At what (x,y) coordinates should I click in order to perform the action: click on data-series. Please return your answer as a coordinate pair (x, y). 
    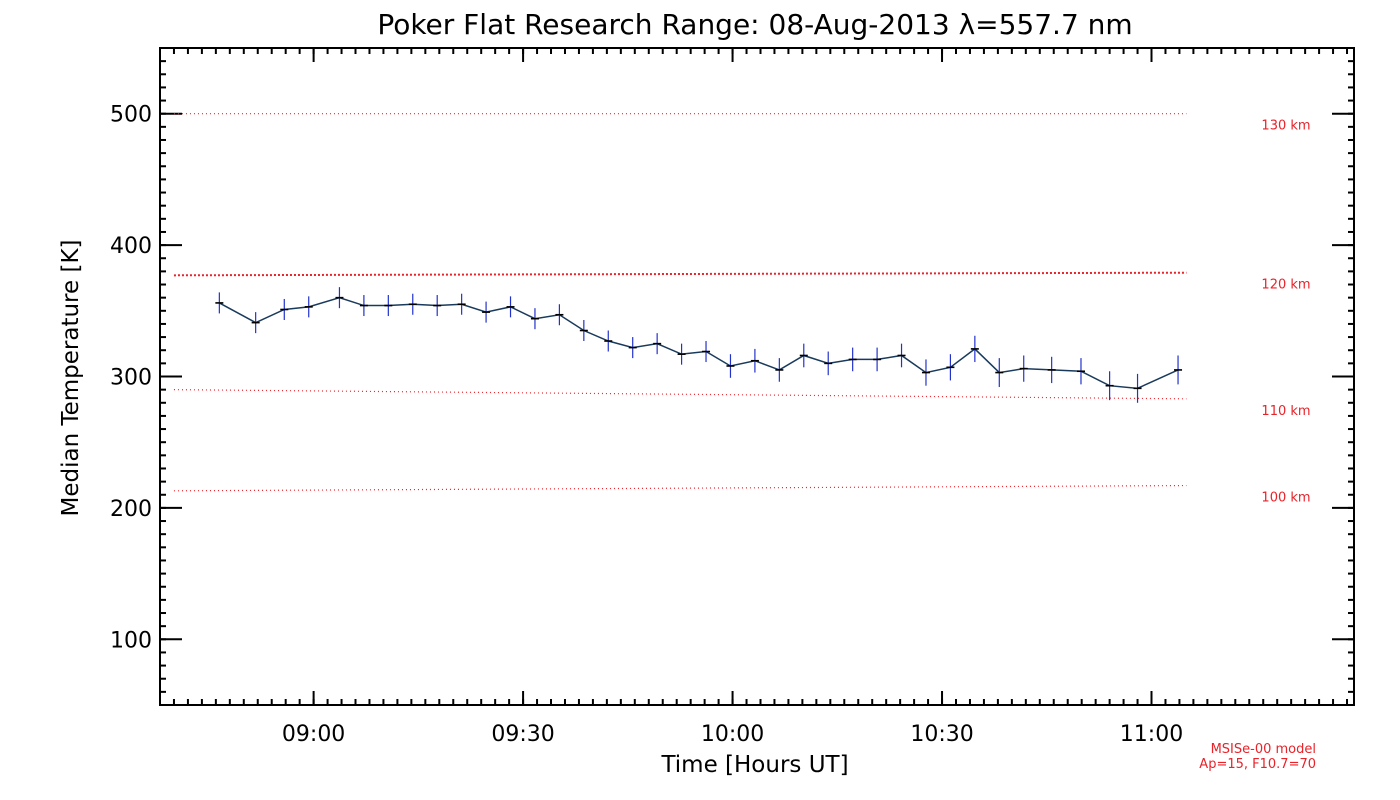
    Looking at the image, I should click on (699, 345).